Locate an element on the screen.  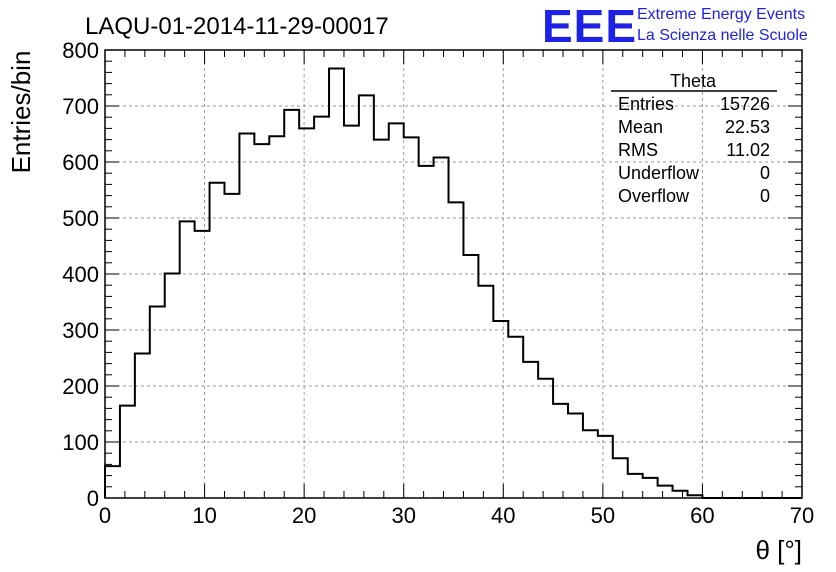
x-tick-labels: 0 10 20 30 40 50 60 70 is located at coordinates (456, 515).